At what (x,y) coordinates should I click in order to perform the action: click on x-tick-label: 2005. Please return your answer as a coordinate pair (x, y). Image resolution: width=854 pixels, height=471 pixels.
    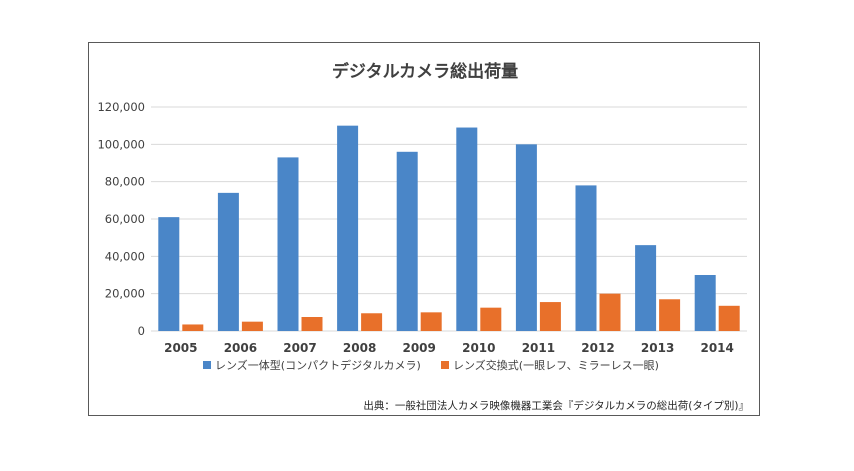
    Looking at the image, I should click on (180, 348).